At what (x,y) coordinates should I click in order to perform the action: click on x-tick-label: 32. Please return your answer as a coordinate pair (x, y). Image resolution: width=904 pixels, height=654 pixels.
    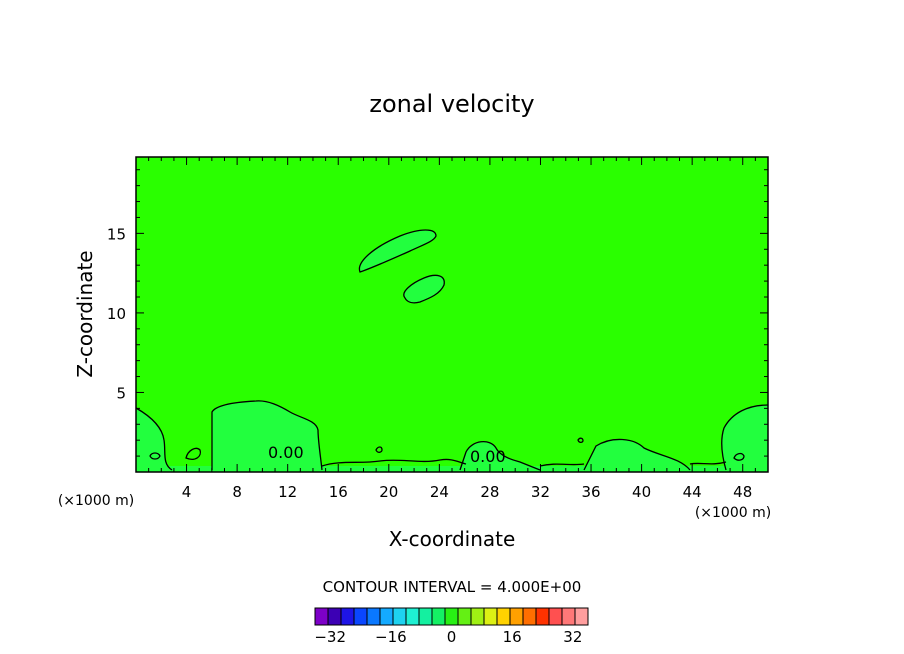
    Looking at the image, I should click on (540, 492).